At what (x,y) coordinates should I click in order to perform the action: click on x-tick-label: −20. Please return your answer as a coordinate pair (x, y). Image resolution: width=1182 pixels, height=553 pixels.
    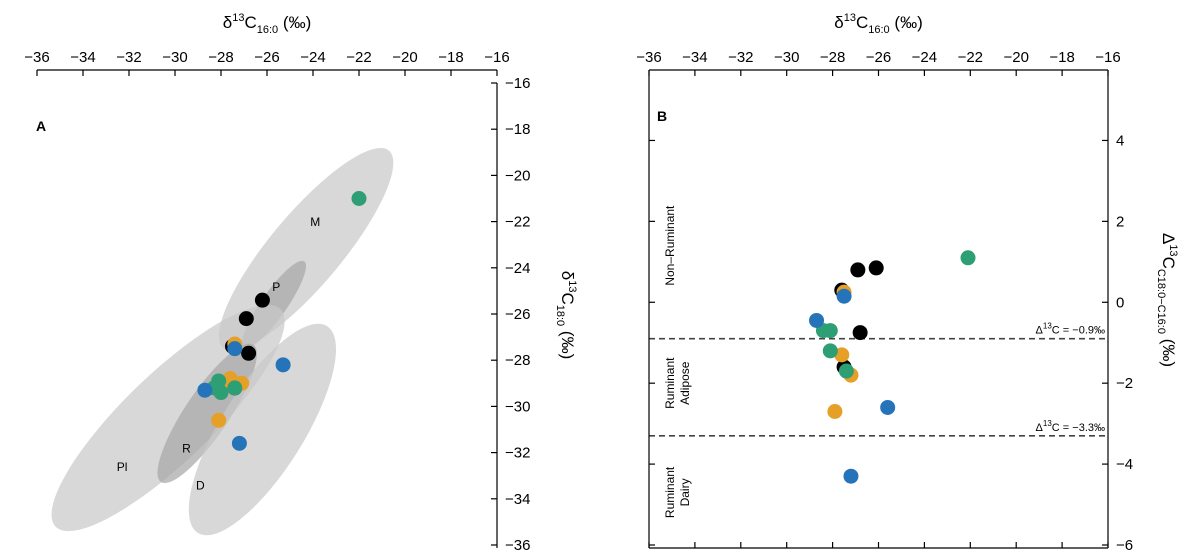
    Looking at the image, I should click on (404, 57).